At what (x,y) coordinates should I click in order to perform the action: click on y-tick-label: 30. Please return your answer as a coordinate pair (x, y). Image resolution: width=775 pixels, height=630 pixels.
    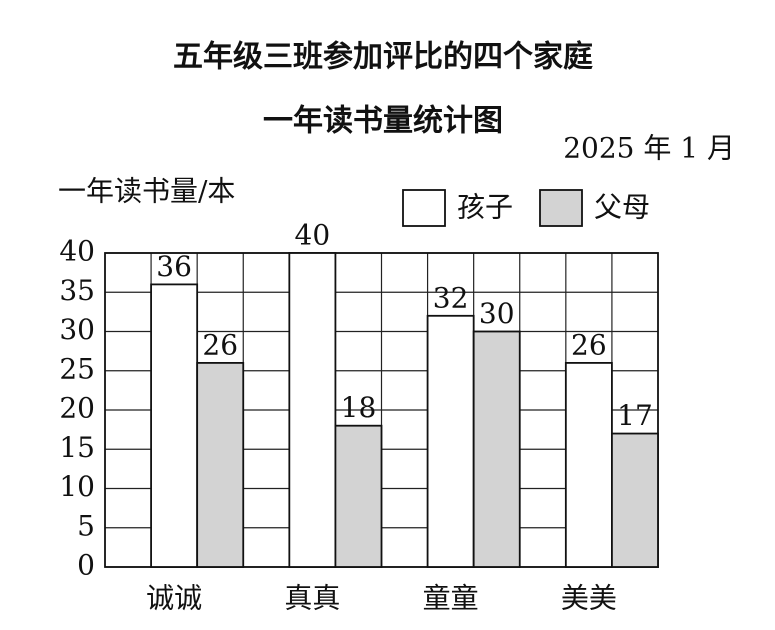
    Looking at the image, I should click on (77, 329).